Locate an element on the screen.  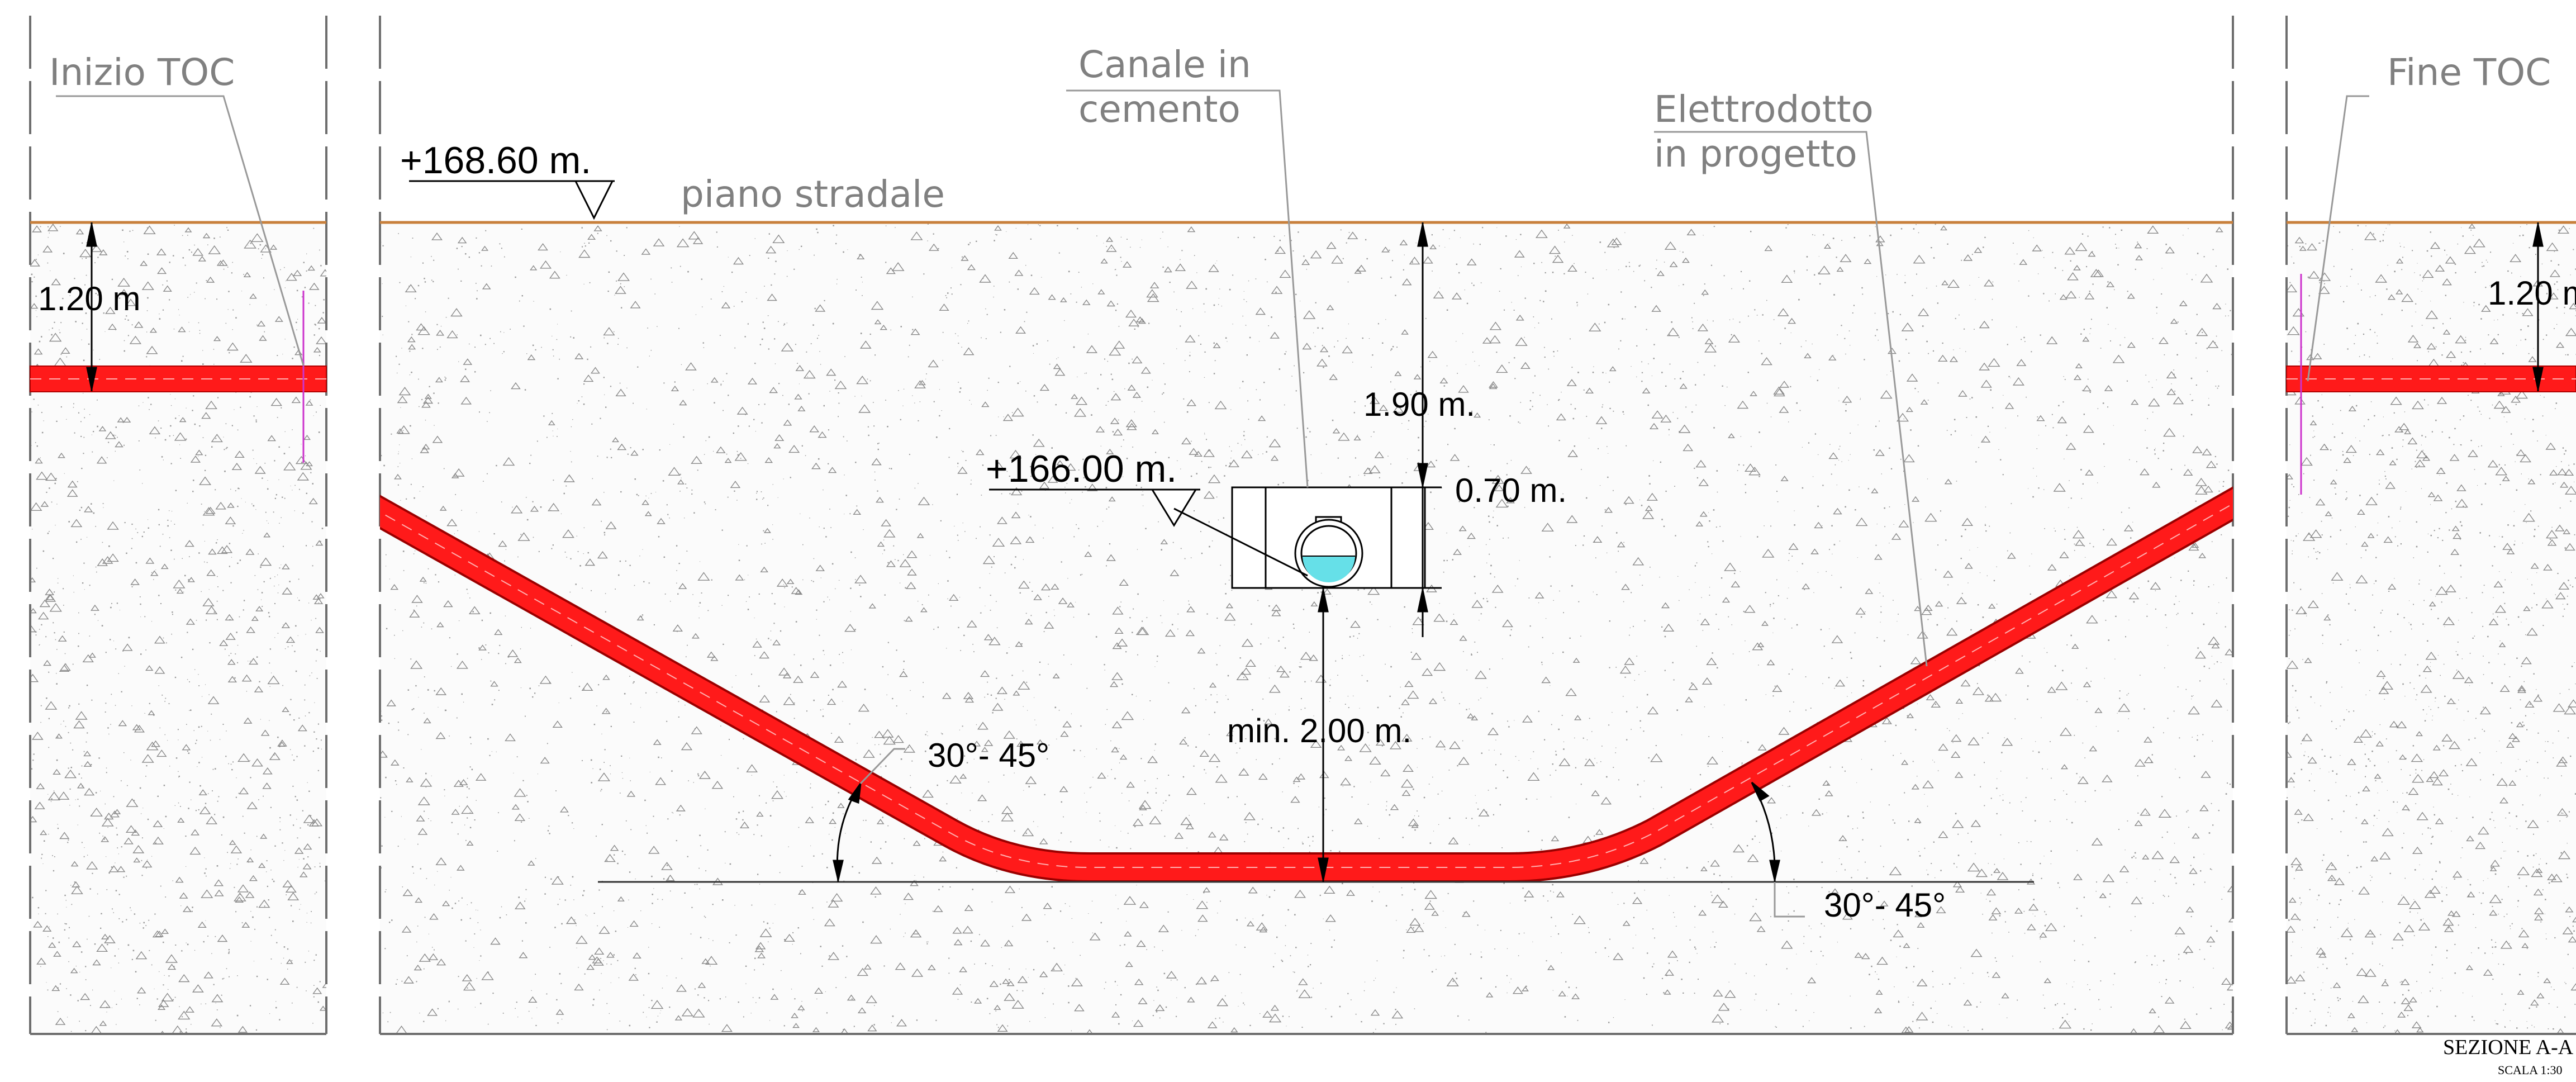
pipe-left-panel is located at coordinates (178, 379).